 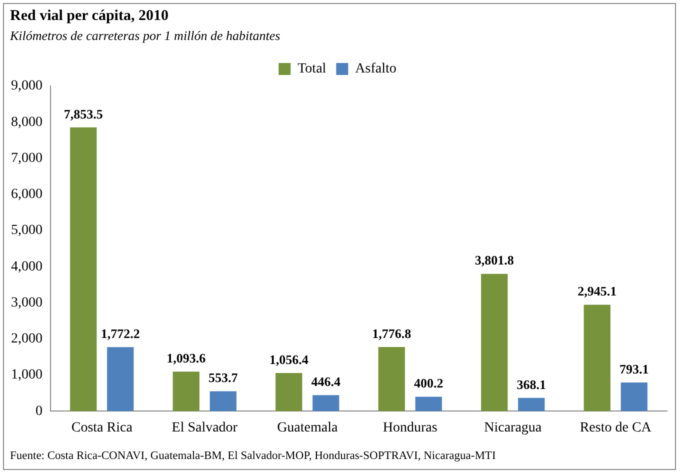 What do you see at coordinates (616, 428) in the screenshot?
I see `x-tick-label: Resto de CA` at bounding box center [616, 428].